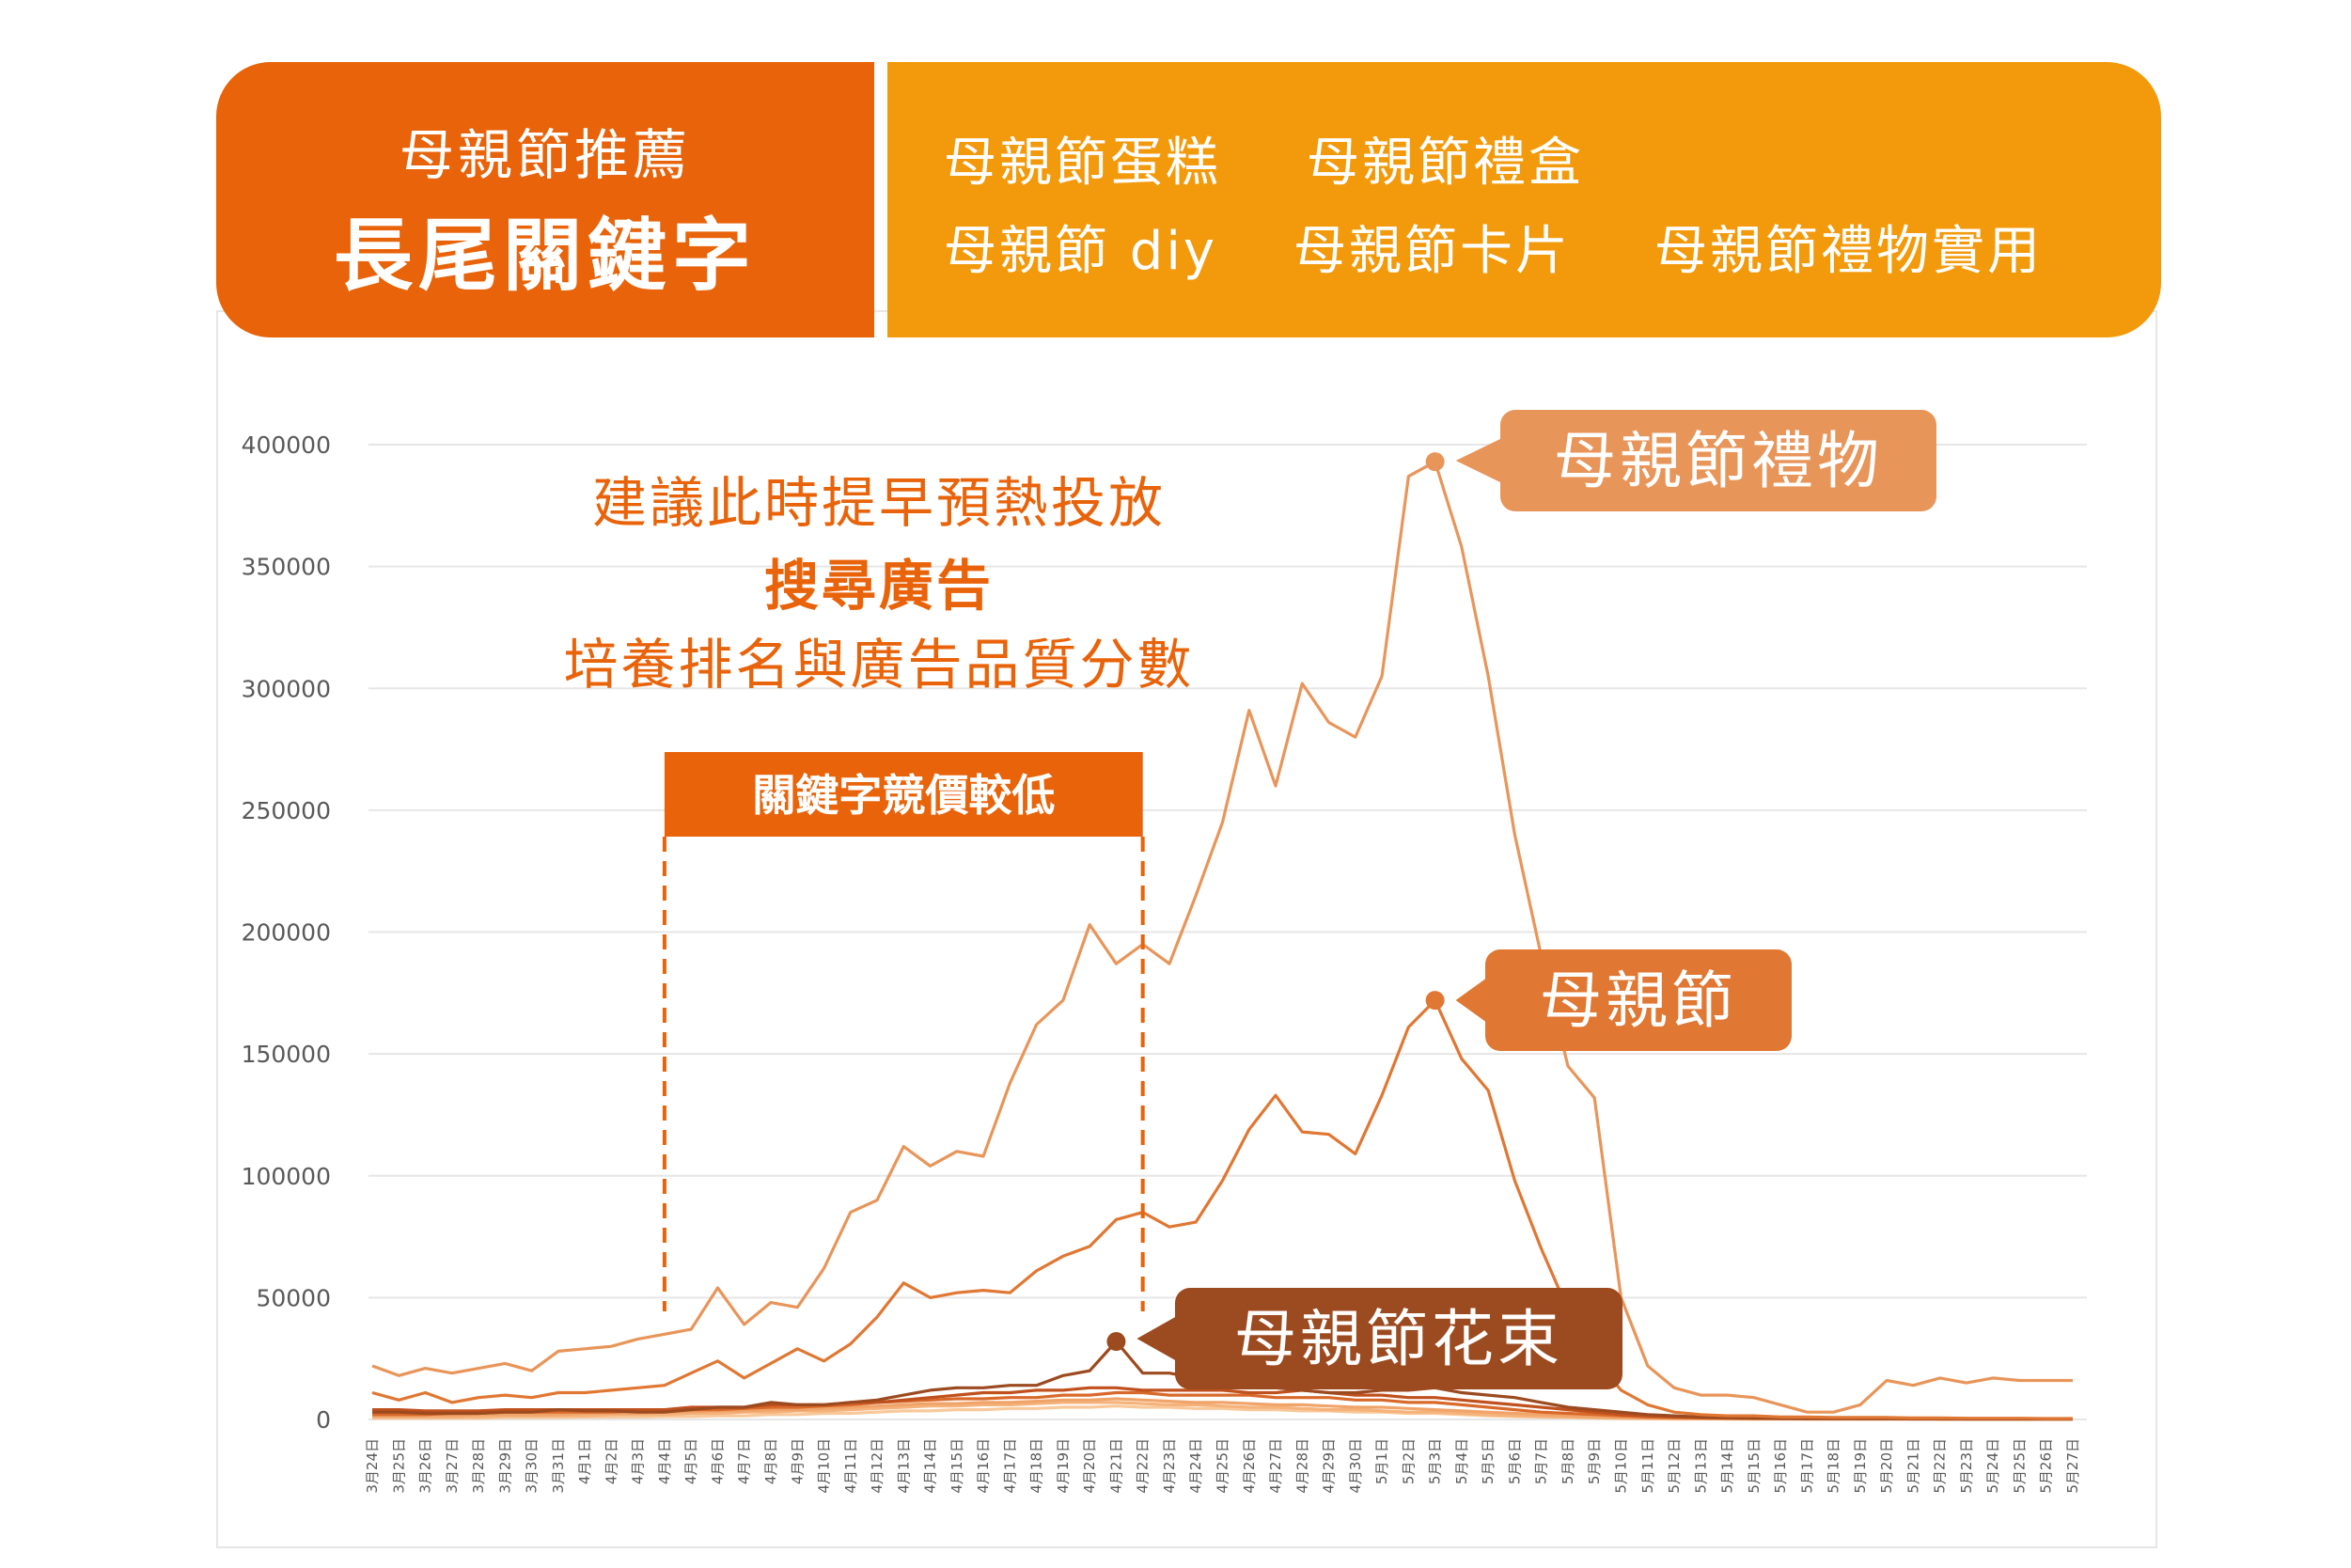  Describe the element at coordinates (1461, 1461) in the screenshot. I see `x-tick-label: 5月4日` at that location.